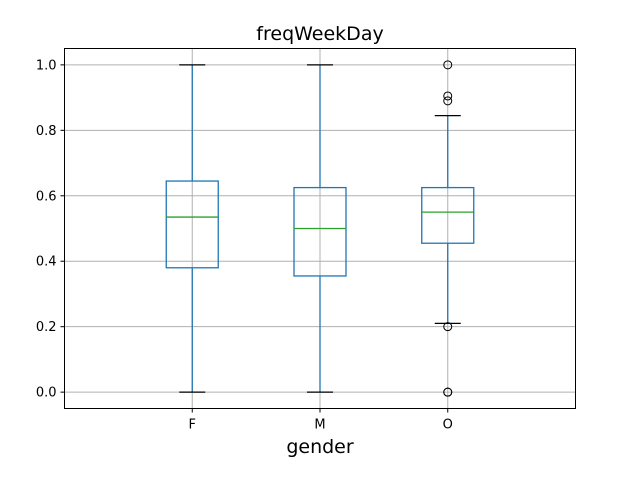  What do you see at coordinates (46, 196) in the screenshot?
I see `y-tick-label: 0.6` at bounding box center [46, 196].